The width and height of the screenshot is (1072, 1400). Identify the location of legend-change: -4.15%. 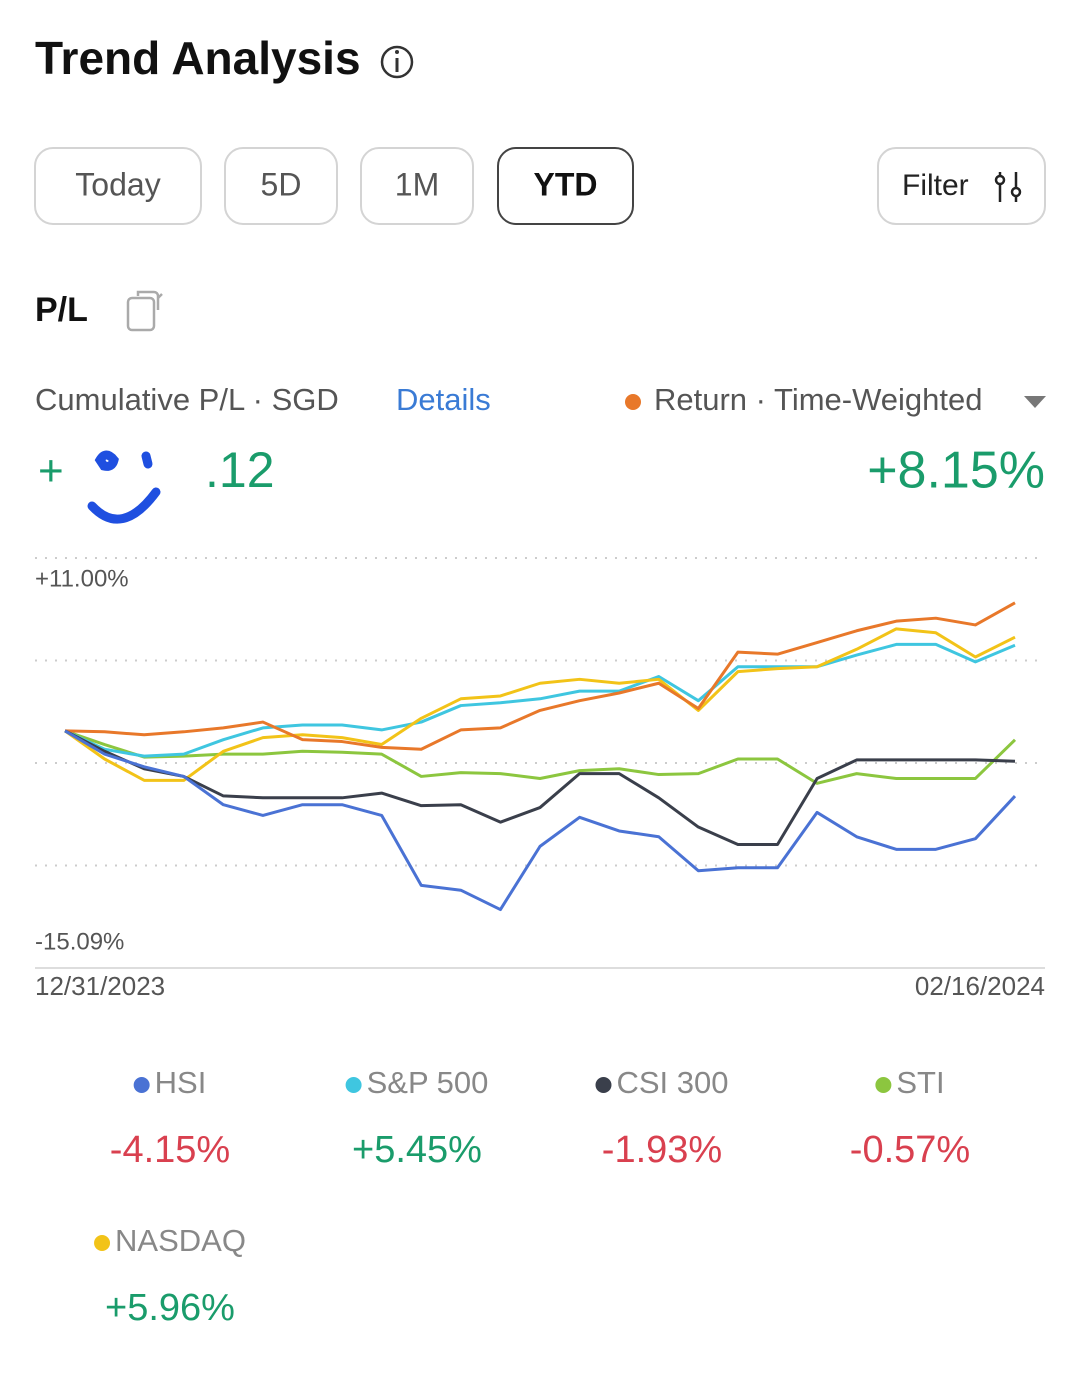
(170, 1150).